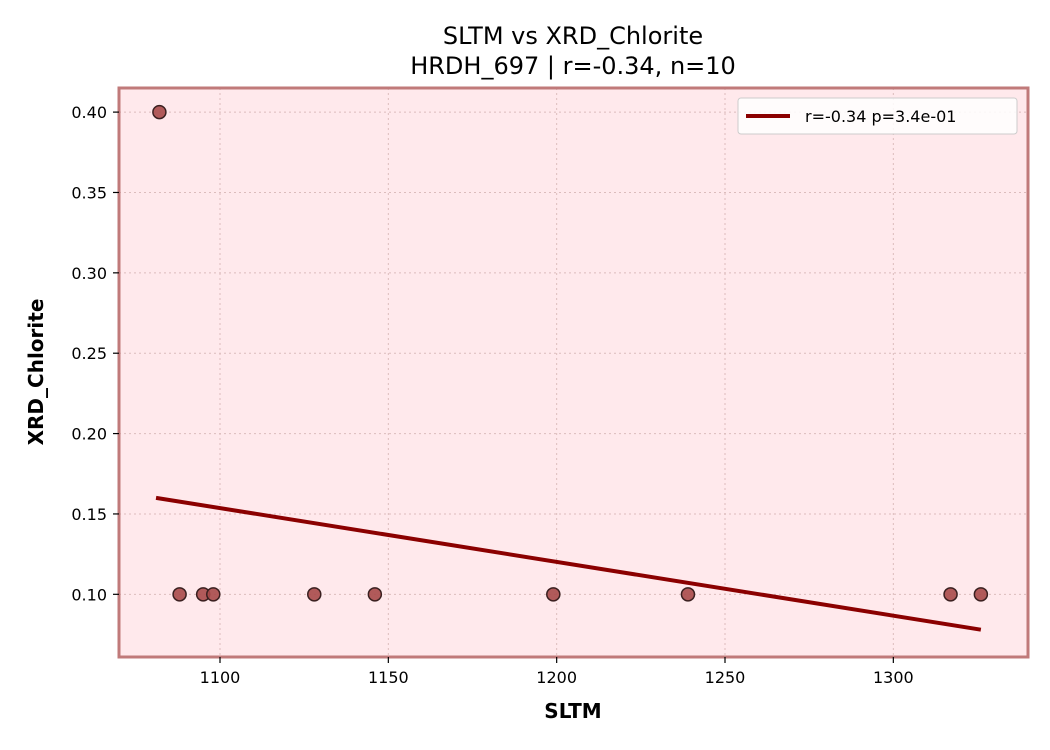  I want to click on y-tick-label: 0.30, so click(89, 273).